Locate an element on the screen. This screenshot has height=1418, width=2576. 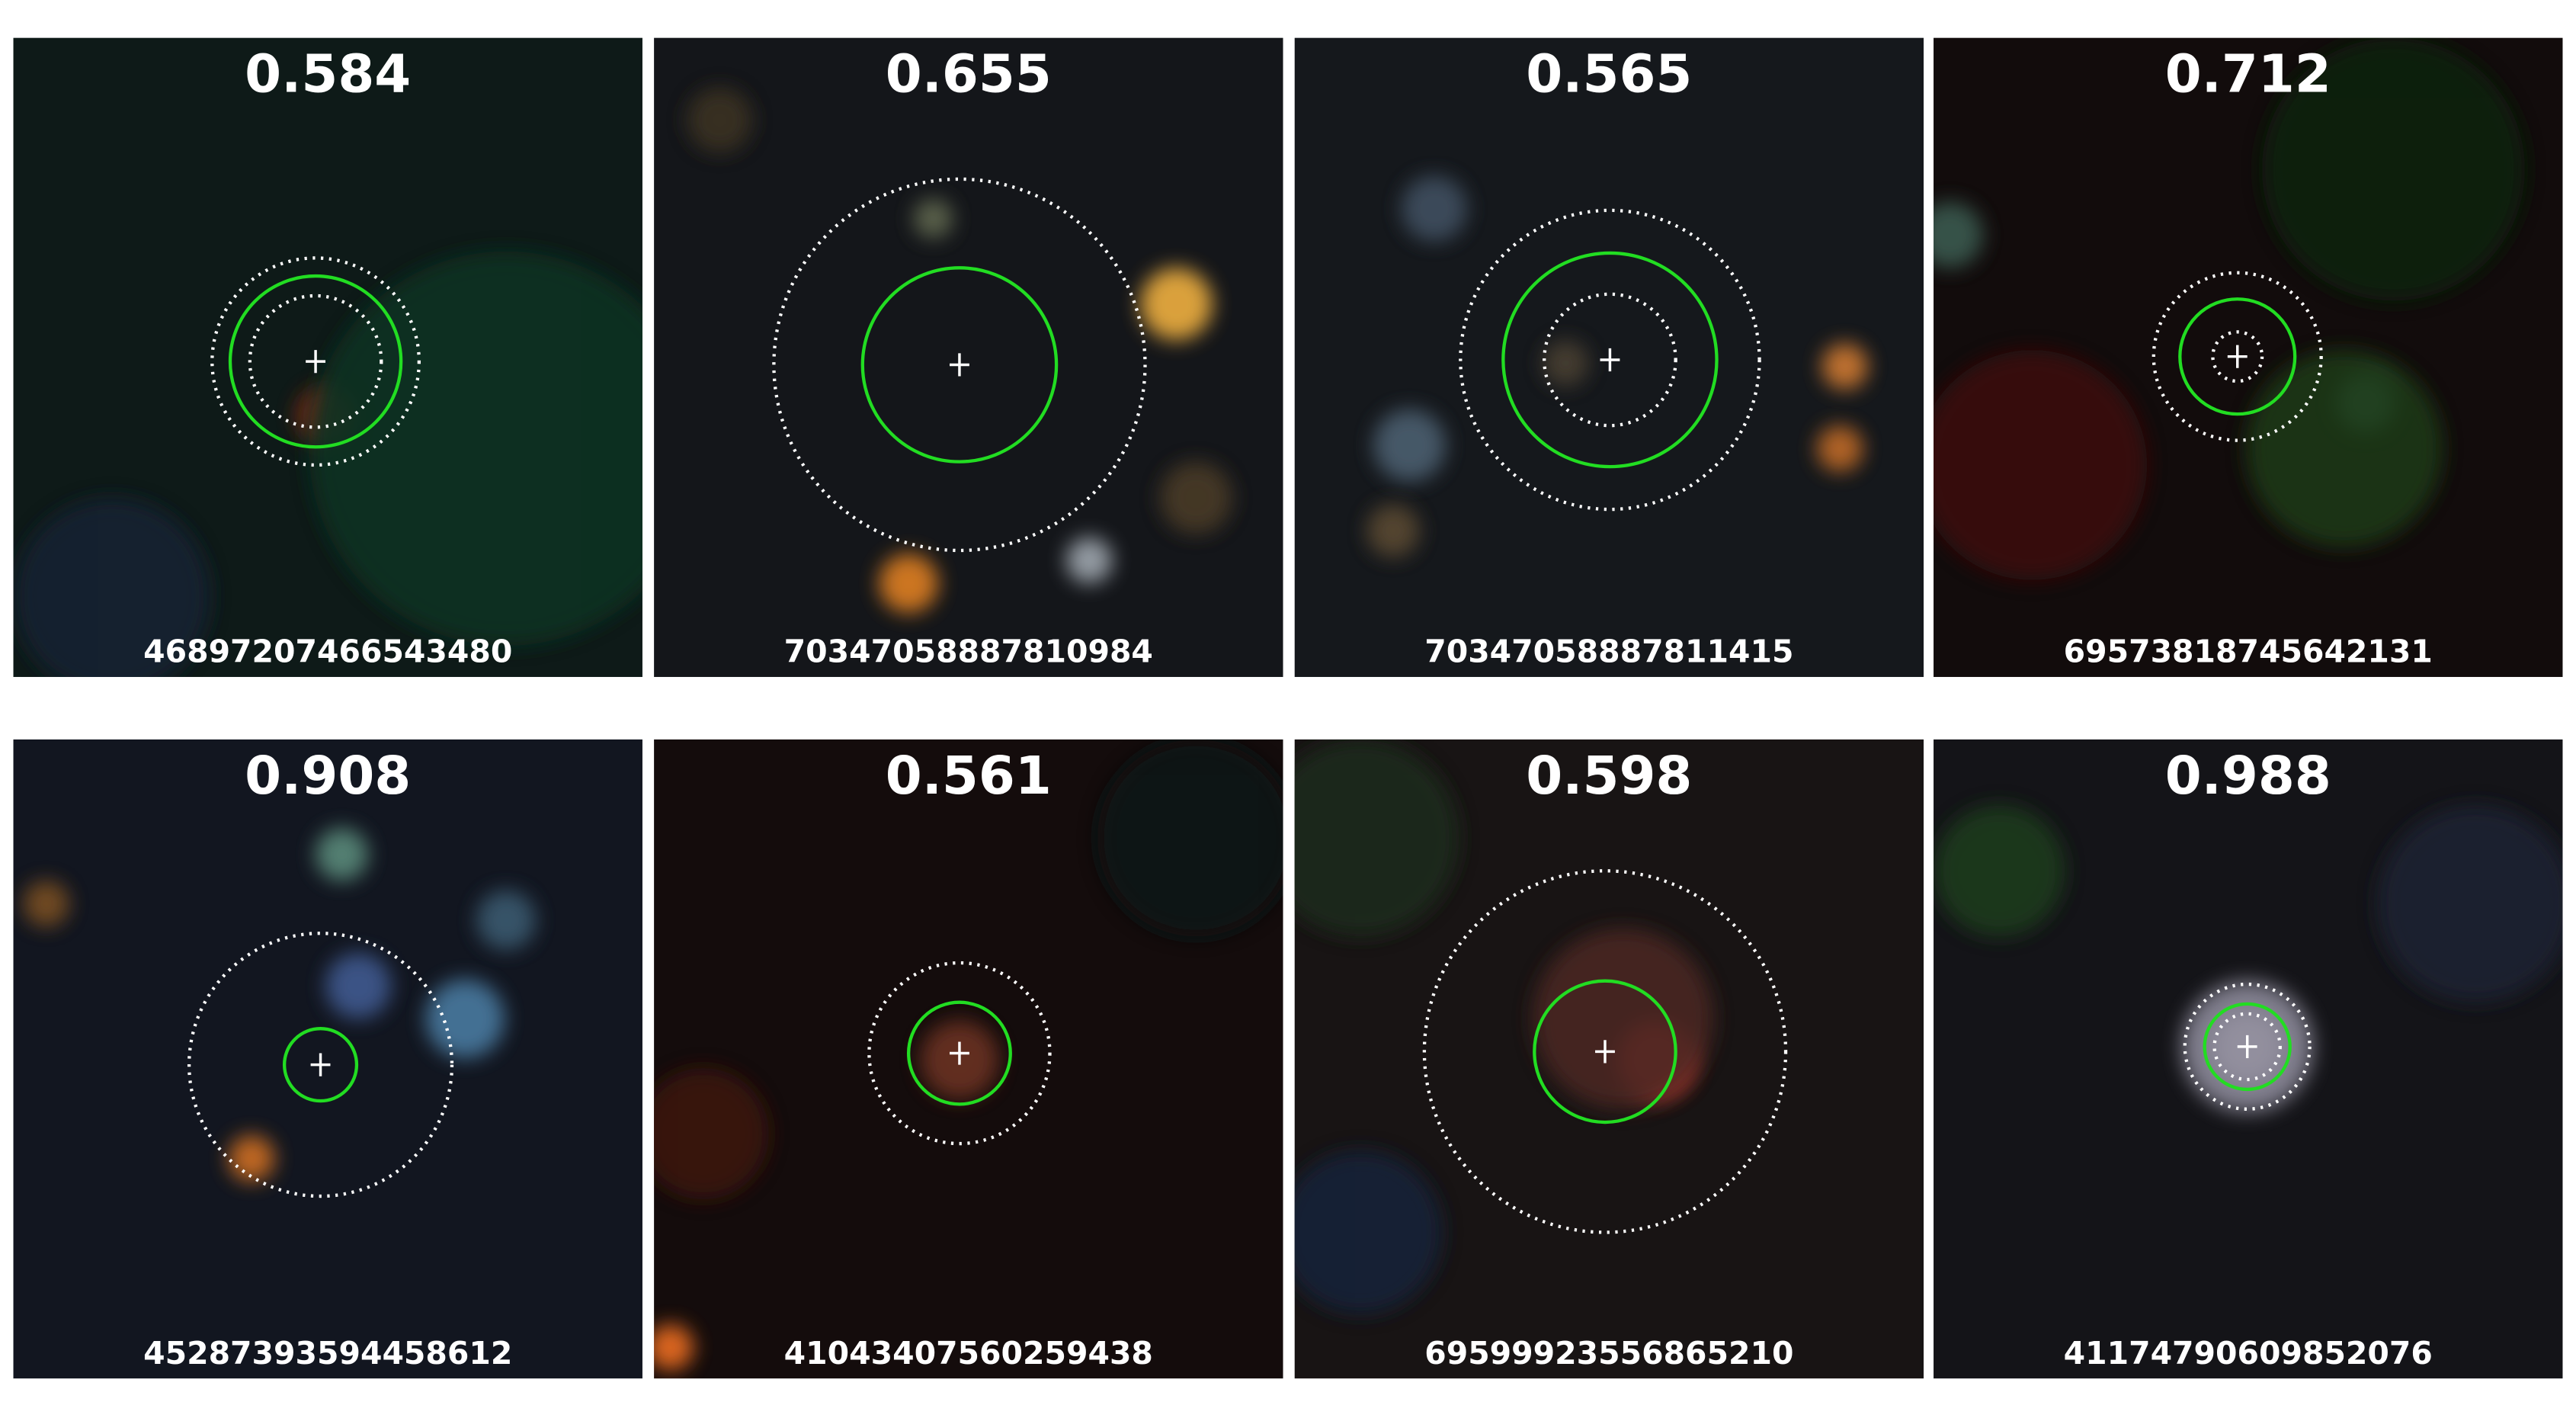
image-panel: 0.655 70347058887810984 is located at coordinates (968, 357).